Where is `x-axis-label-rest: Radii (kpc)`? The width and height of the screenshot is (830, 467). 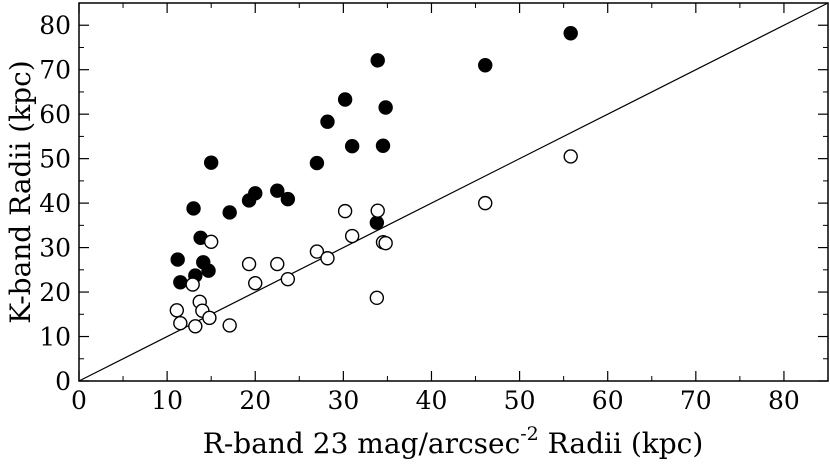 x-axis-label-rest: Radii (kpc) is located at coordinates (621, 443).